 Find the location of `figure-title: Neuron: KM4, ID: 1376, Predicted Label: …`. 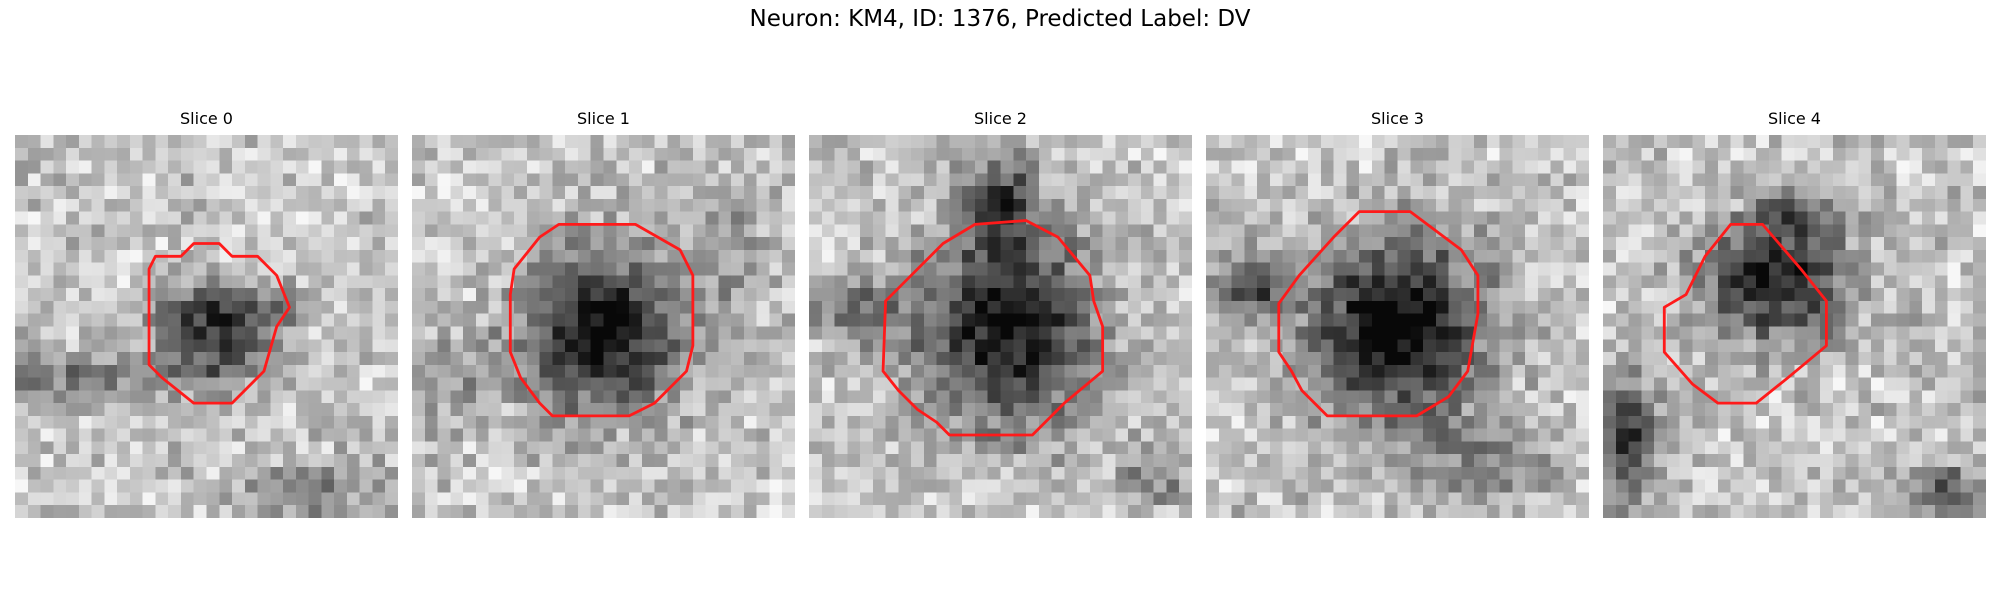

figure-title: Neuron: KM4, ID: 1376, Predicted Label: … is located at coordinates (1000, 19).